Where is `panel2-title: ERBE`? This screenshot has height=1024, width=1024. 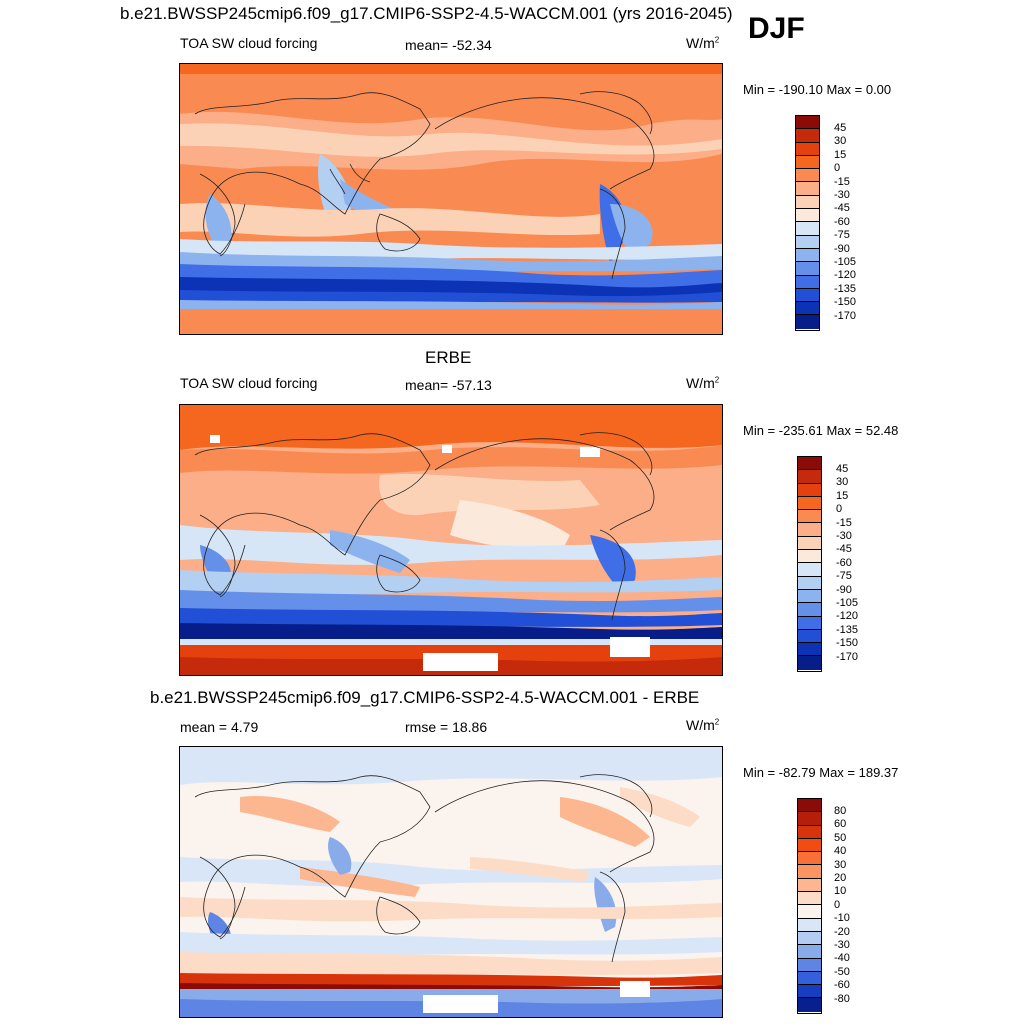 panel2-title: ERBE is located at coordinates (448, 357).